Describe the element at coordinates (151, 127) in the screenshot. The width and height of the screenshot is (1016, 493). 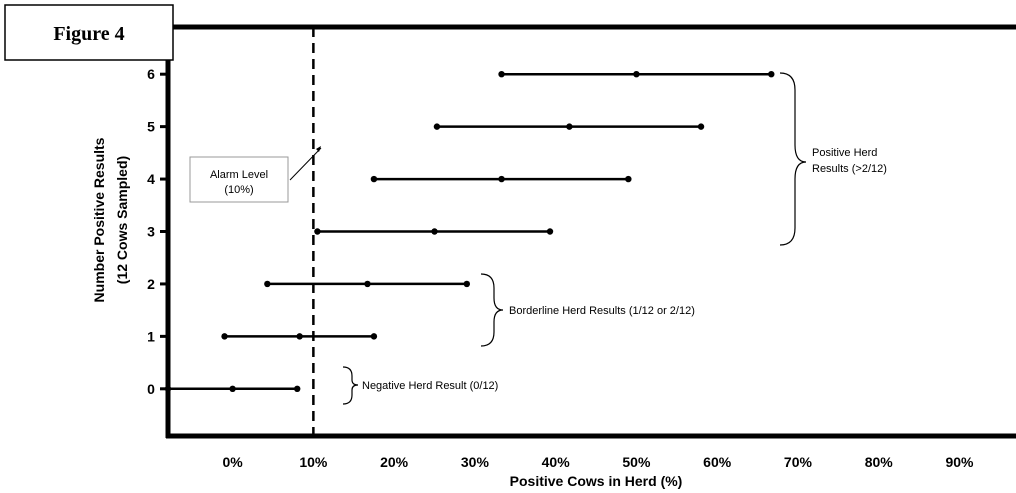
I see `y-tick-label: 5` at that location.